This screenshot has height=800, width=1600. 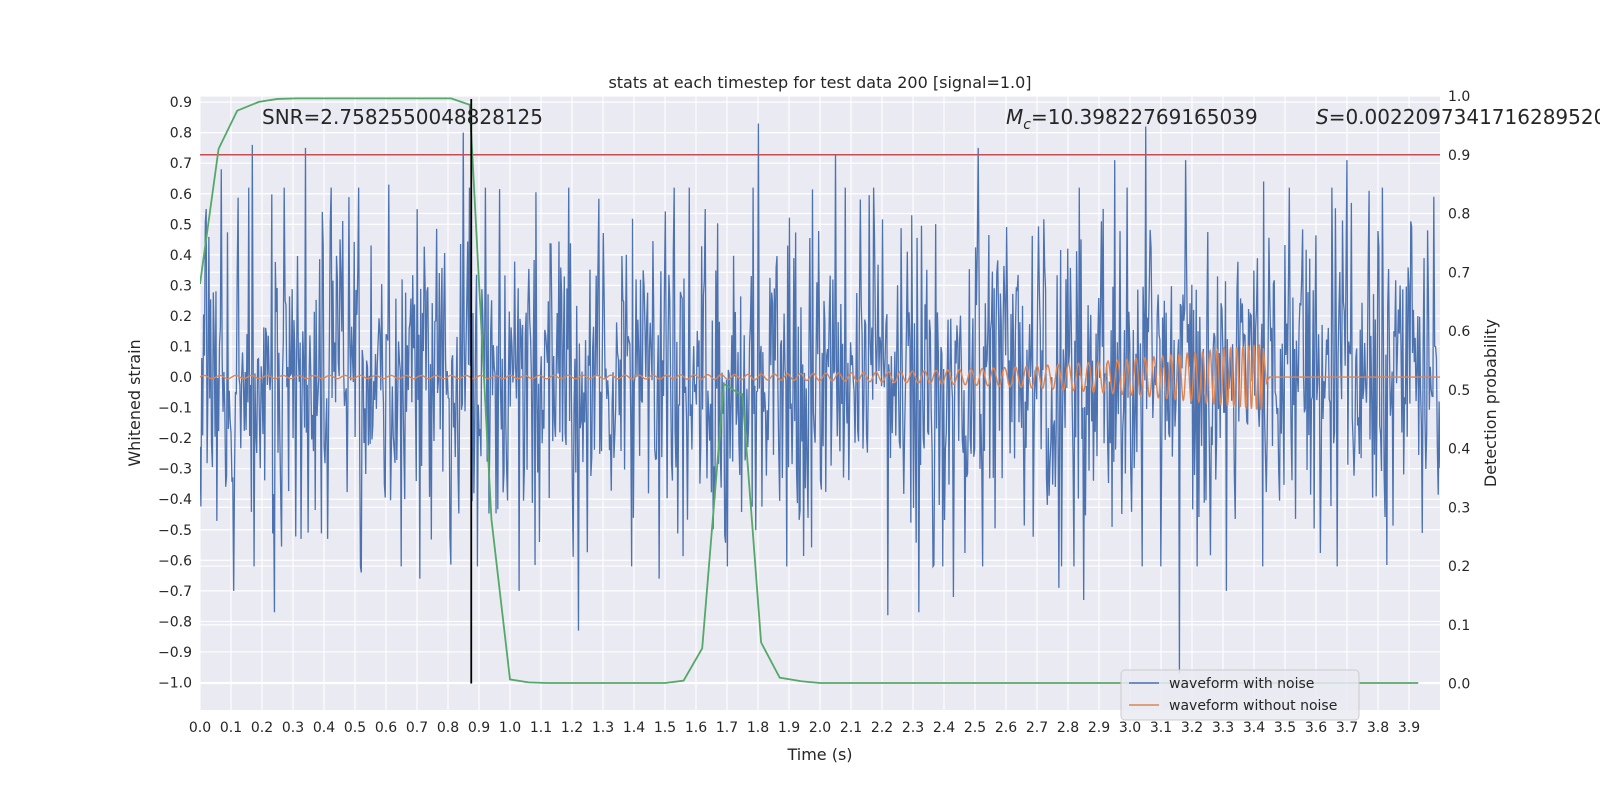 What do you see at coordinates (1459, 97) in the screenshot?
I see `right-y-tick-label: 1.0` at bounding box center [1459, 97].